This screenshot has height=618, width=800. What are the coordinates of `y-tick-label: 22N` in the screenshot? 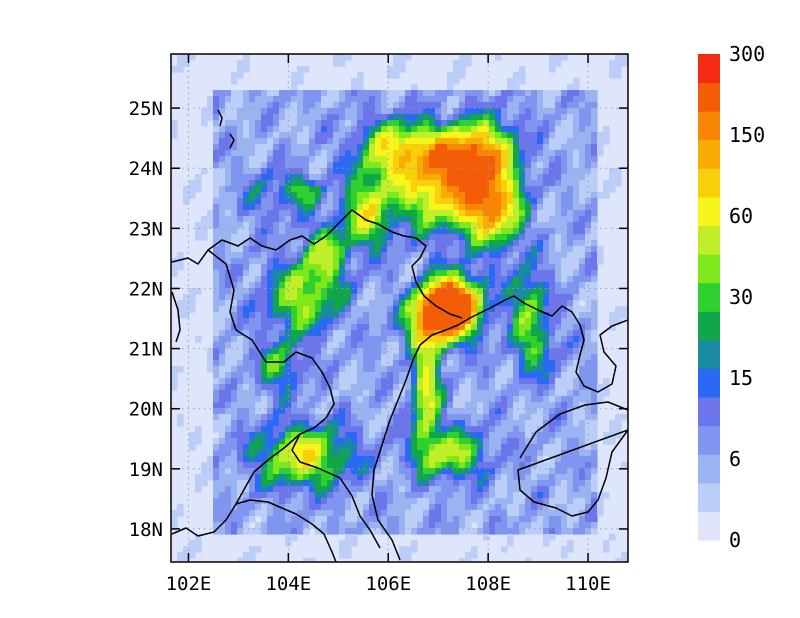 It's located at (146, 289).